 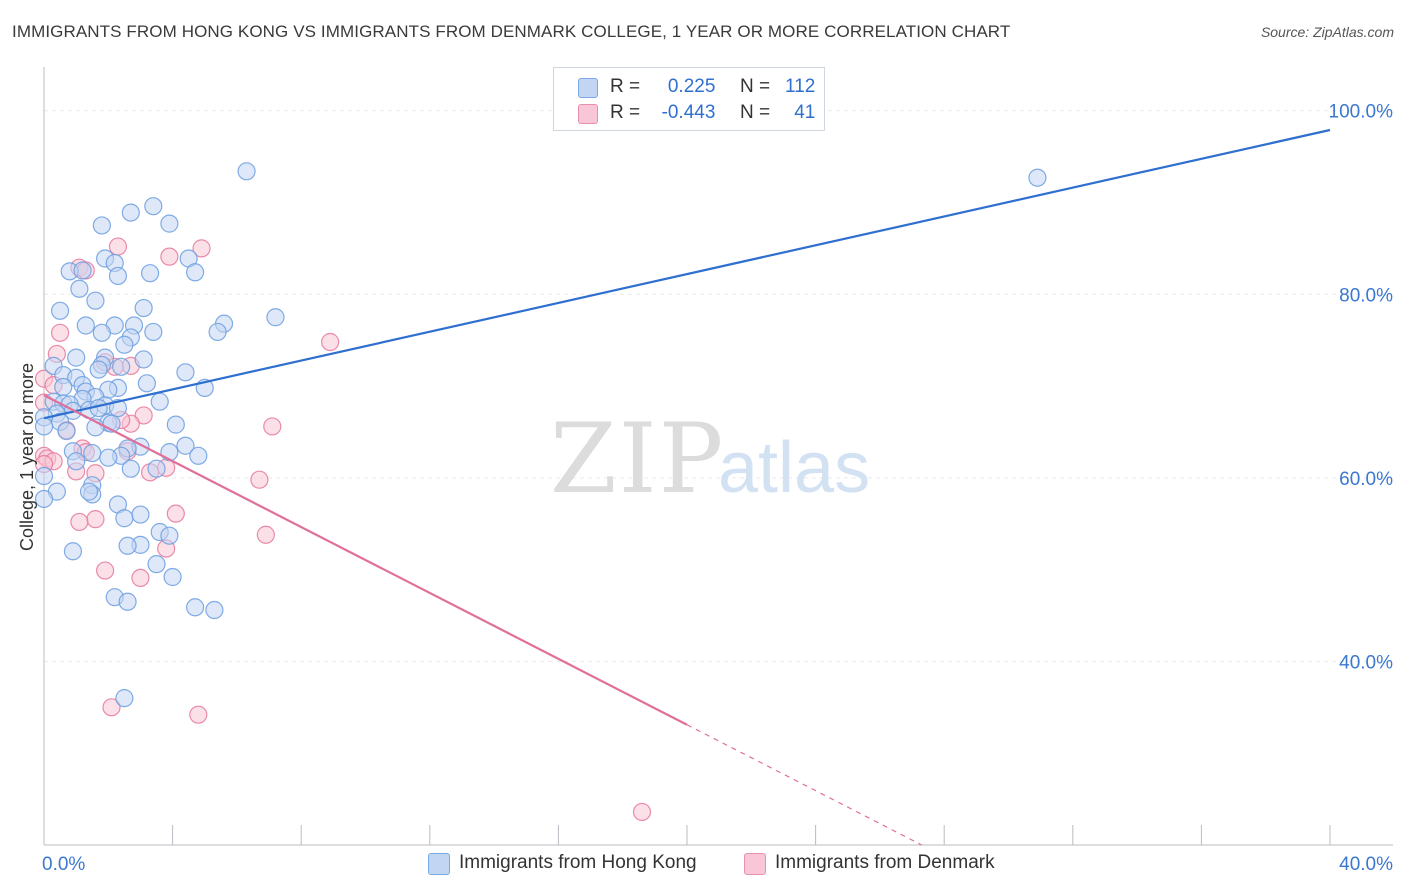 I want to click on legend-swatch-denmark, so click(x=588, y=114).